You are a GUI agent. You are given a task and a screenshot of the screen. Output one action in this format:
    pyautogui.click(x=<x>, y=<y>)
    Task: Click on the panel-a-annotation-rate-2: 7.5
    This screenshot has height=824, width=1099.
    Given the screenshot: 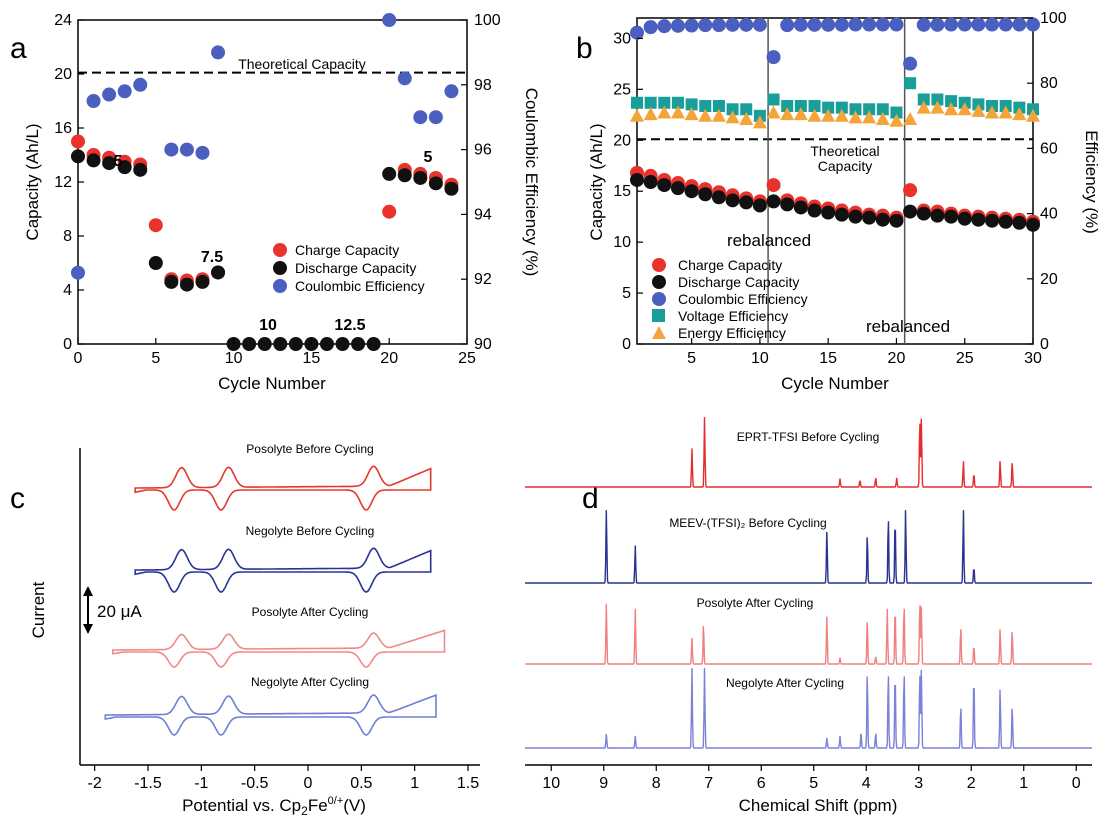 What is the action you would take?
    pyautogui.click(x=212, y=257)
    